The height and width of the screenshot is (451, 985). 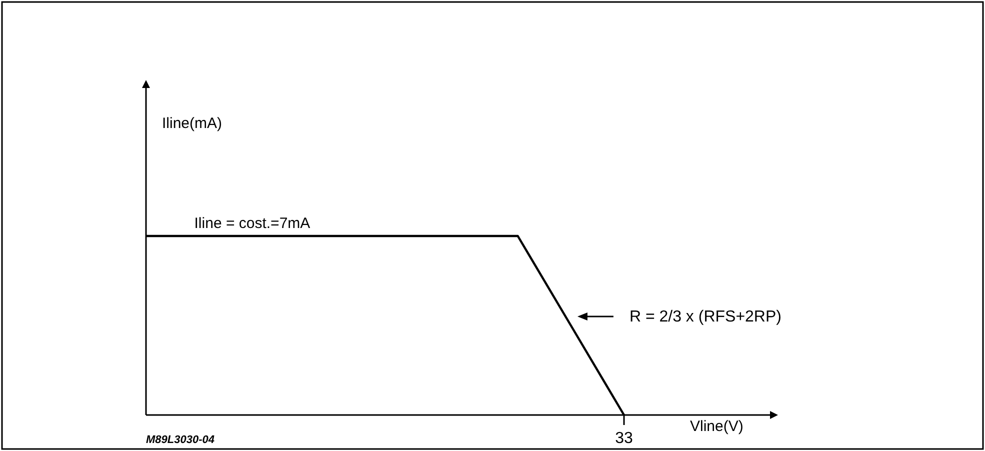 I want to click on x-axis-title: Vline(V), so click(x=717, y=426).